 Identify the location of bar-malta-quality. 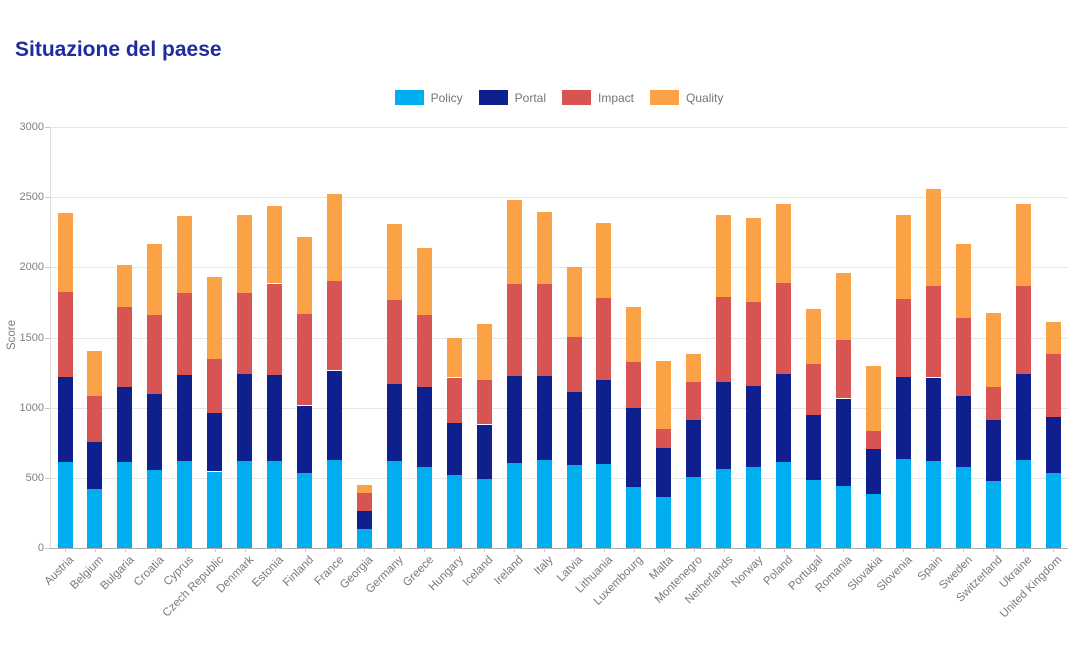
(664, 394).